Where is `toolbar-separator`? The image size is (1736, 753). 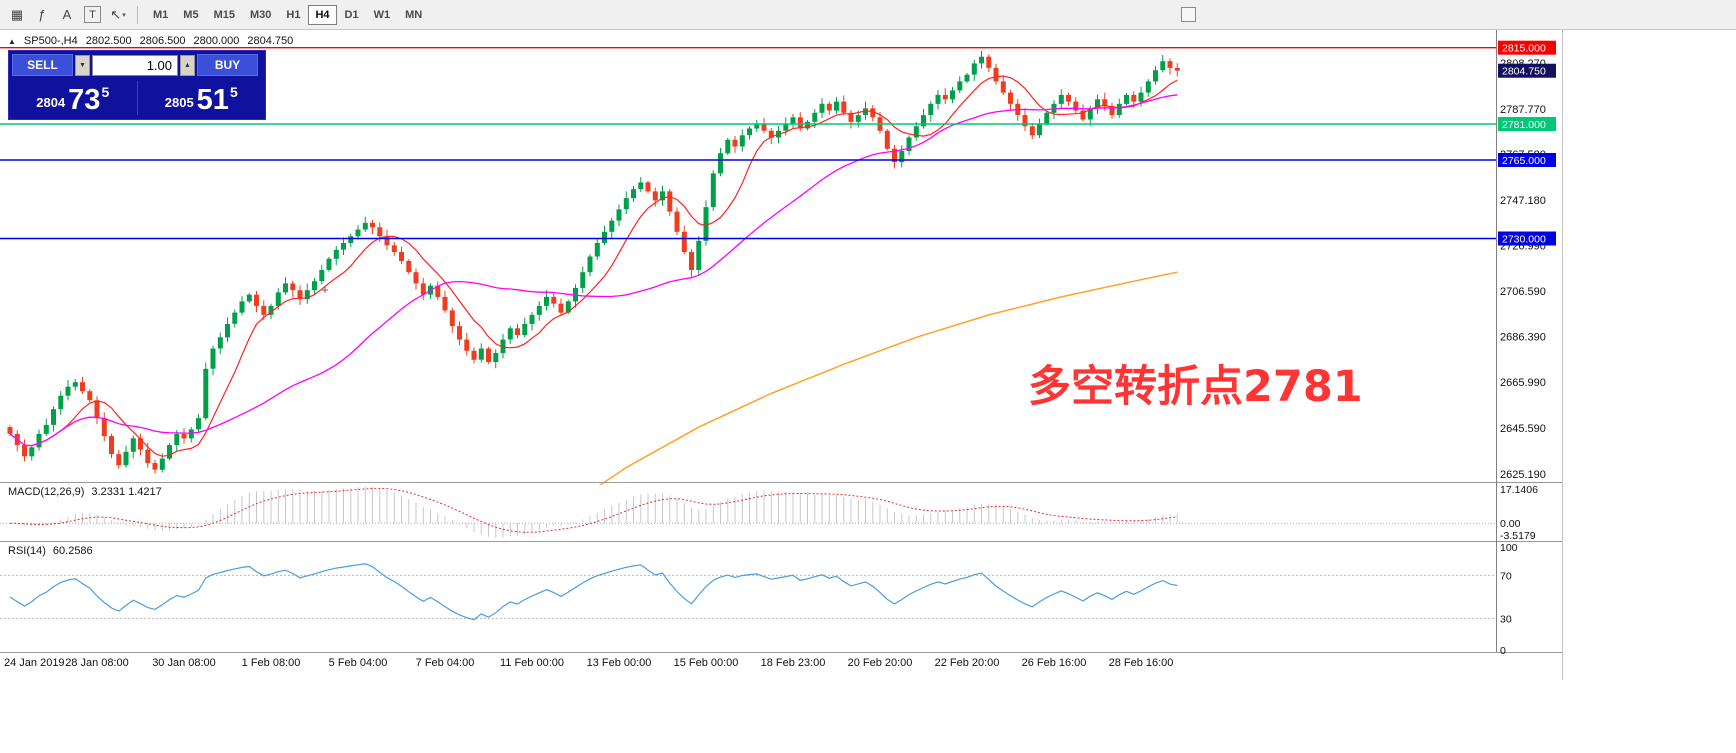
toolbar-separator is located at coordinates (137, 14).